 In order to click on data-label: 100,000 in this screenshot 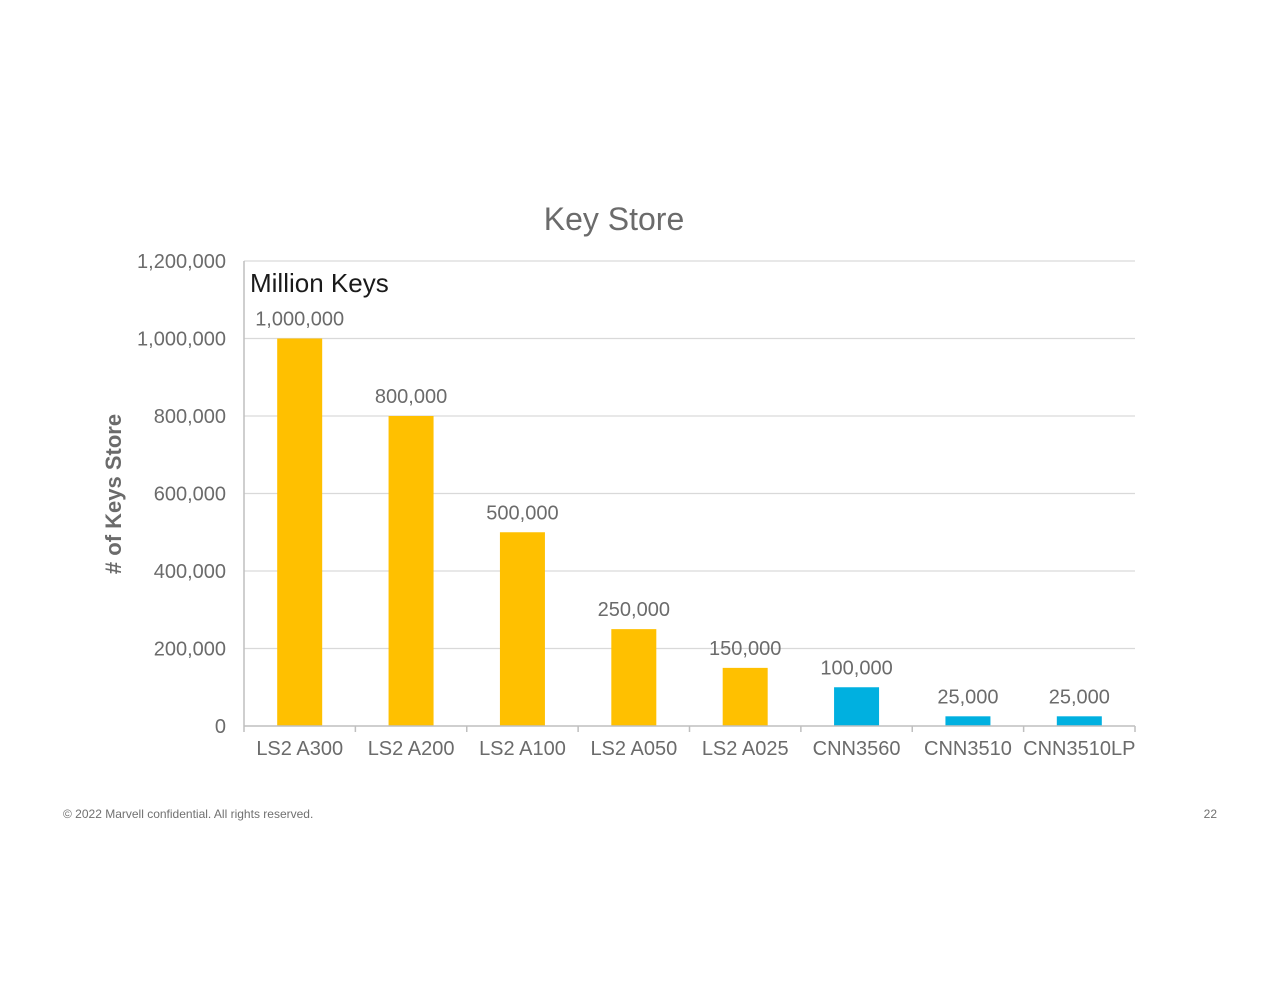, I will do `click(856, 668)`.